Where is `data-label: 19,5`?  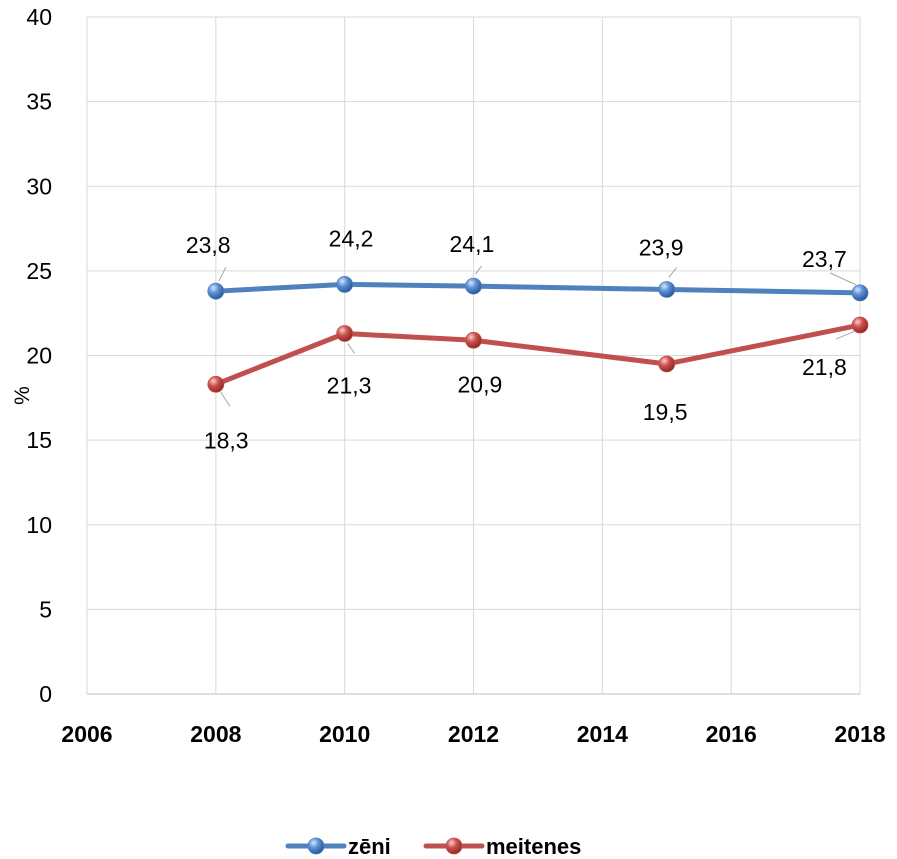 data-label: 19,5 is located at coordinates (665, 412).